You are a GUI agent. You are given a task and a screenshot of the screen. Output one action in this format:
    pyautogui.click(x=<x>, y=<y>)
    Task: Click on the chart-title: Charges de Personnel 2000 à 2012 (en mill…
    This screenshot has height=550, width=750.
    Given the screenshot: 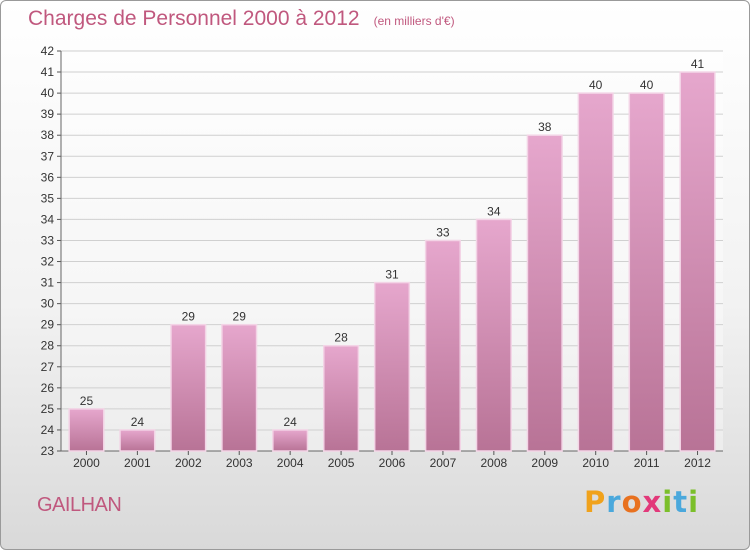 What is the action you would take?
    pyautogui.click(x=241, y=19)
    